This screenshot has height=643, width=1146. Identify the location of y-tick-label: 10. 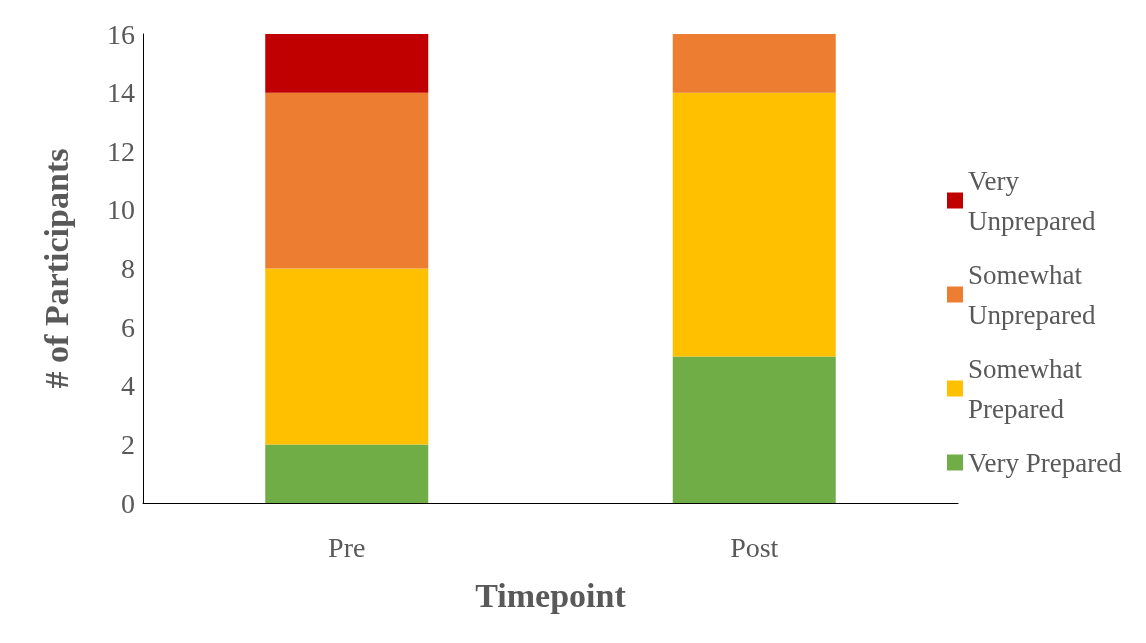
(121, 210).